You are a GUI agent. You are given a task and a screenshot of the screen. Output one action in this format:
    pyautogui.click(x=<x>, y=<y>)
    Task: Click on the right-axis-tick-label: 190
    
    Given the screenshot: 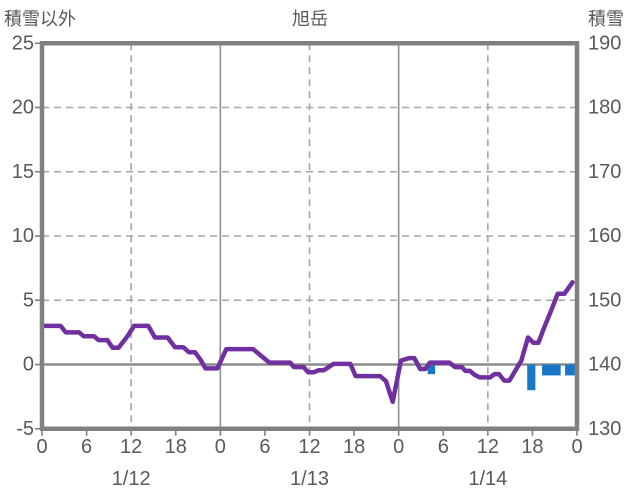 What is the action you would take?
    pyautogui.click(x=604, y=43)
    